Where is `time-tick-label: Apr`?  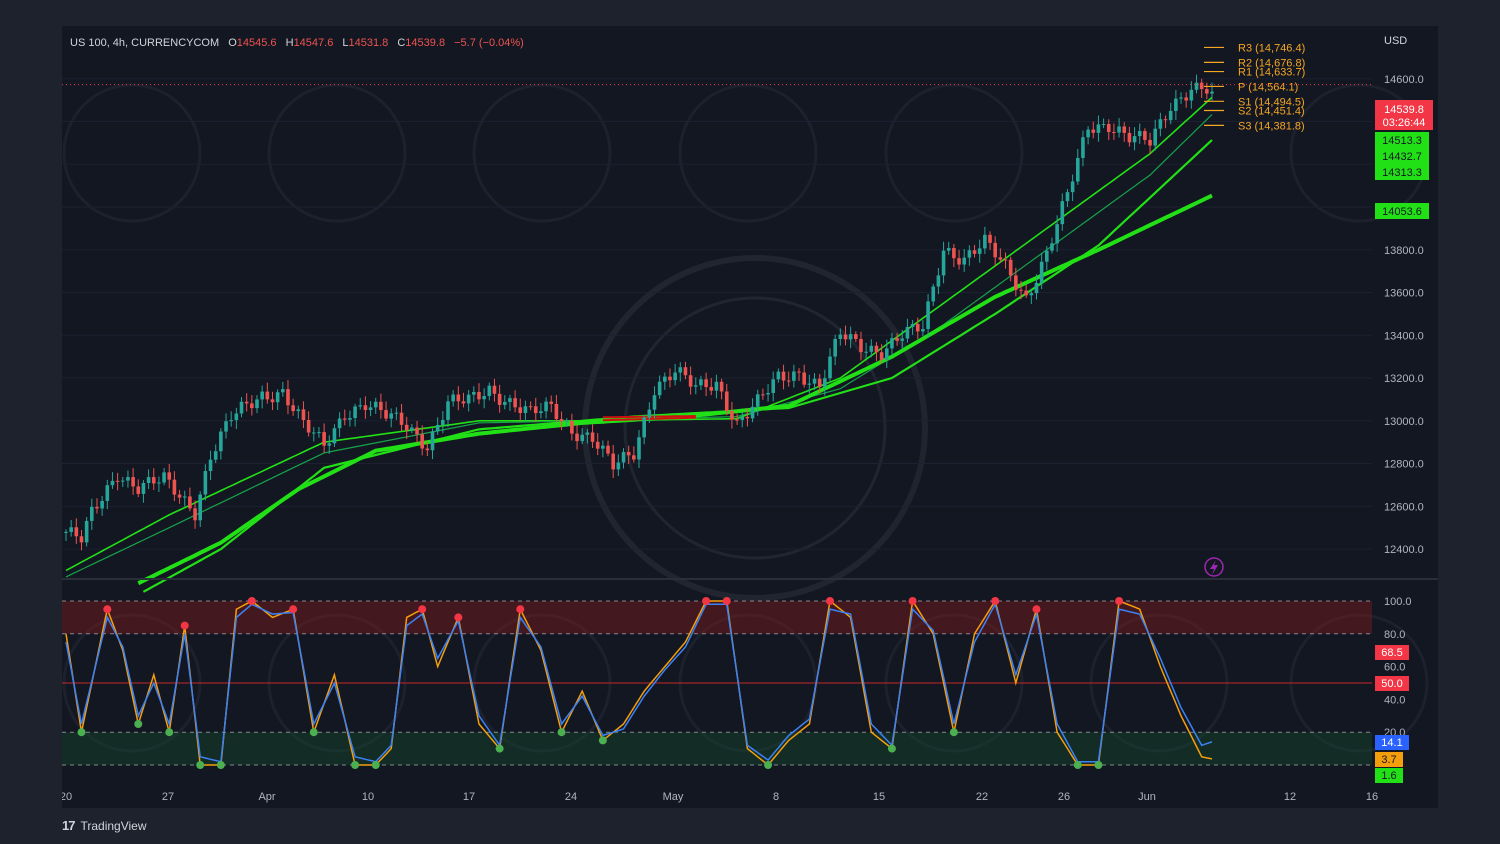 time-tick-label: Apr is located at coordinates (266, 797).